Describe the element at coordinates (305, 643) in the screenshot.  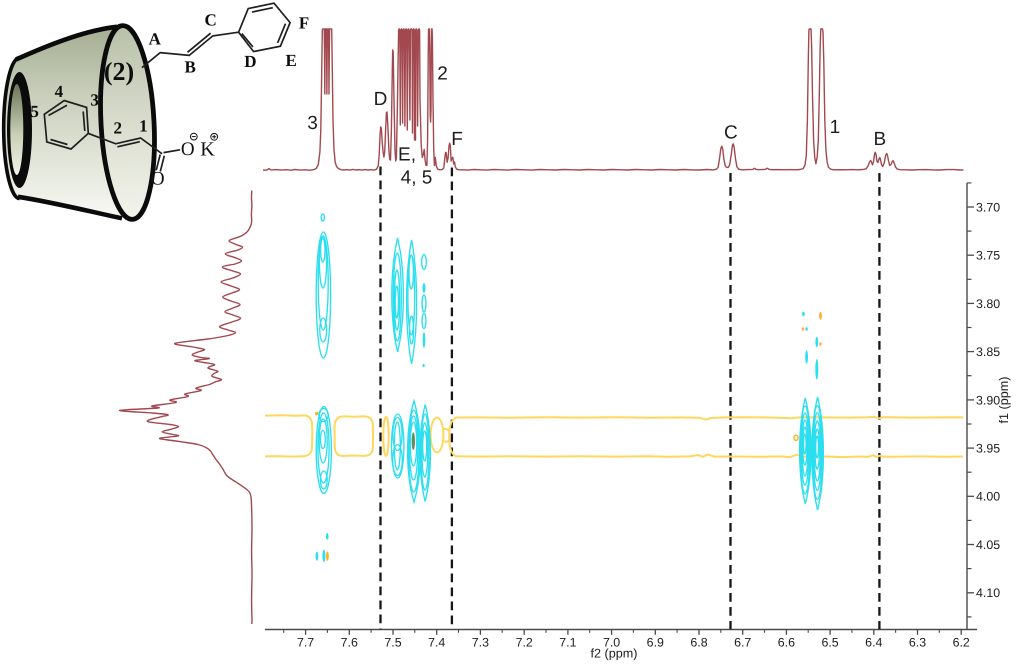
I see `svg-text: 7.7` at that location.